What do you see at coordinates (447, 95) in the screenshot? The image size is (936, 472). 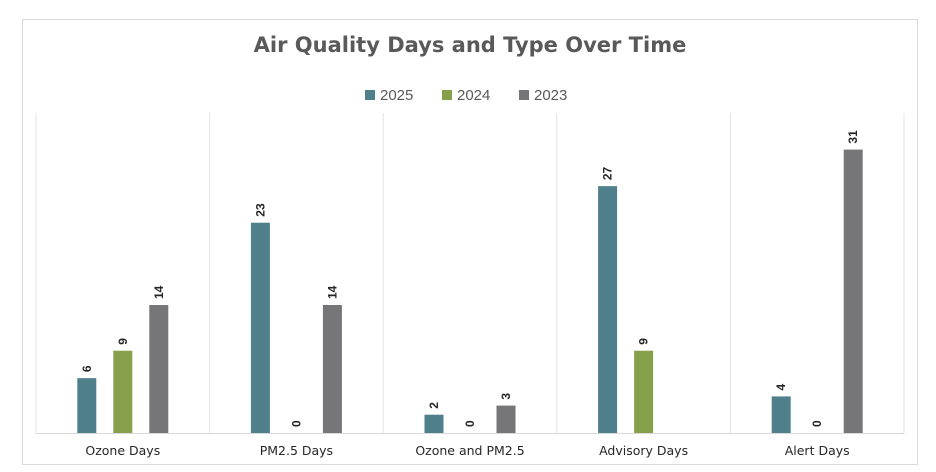 I see `legend-swatch-2024` at bounding box center [447, 95].